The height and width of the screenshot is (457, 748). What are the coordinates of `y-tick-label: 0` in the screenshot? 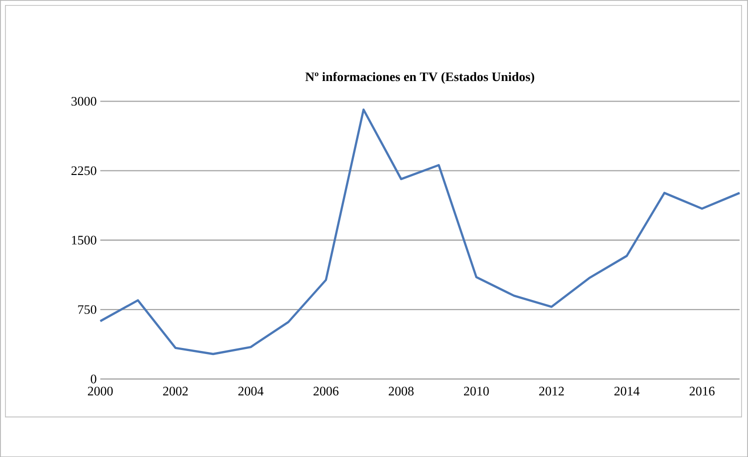 It's located at (93, 379).